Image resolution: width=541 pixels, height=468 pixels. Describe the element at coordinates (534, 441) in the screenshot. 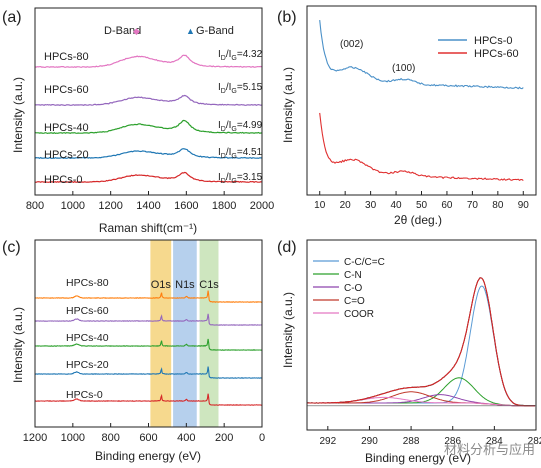

I see `panel-d-x-tick-label: 282` at that location.